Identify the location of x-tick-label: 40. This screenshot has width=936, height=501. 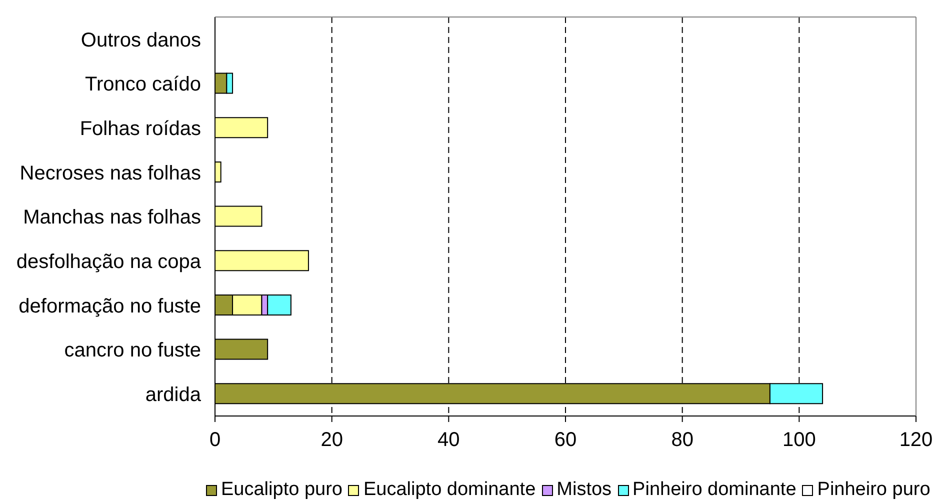
(449, 440).